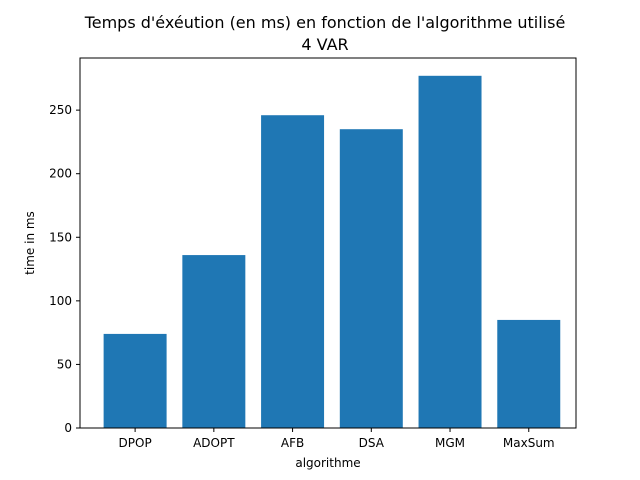 This screenshot has height=480, width=640. What do you see at coordinates (324, 44) in the screenshot?
I see `chart-subtitle: 4 VAR` at bounding box center [324, 44].